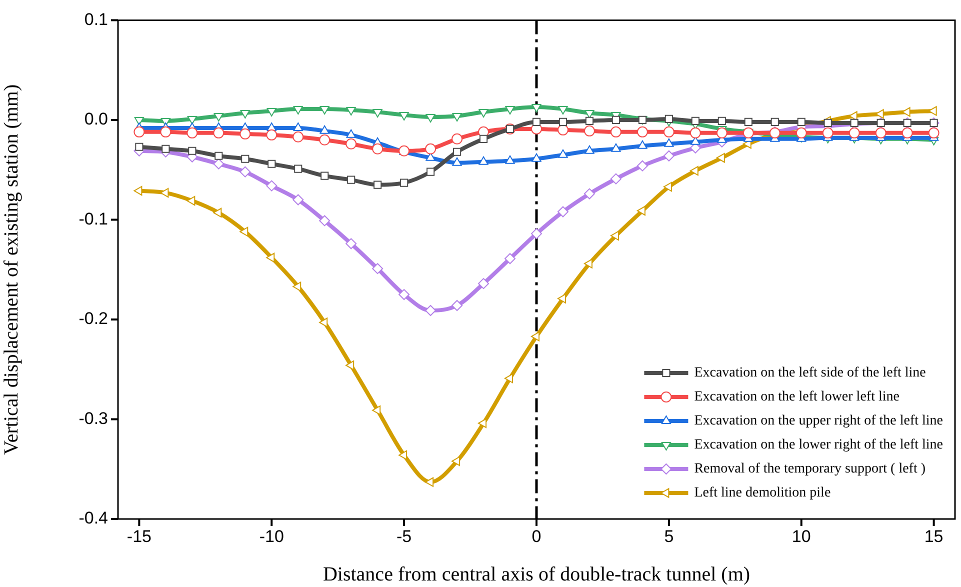  I want to click on x-tick-label: 15, so click(934, 536).